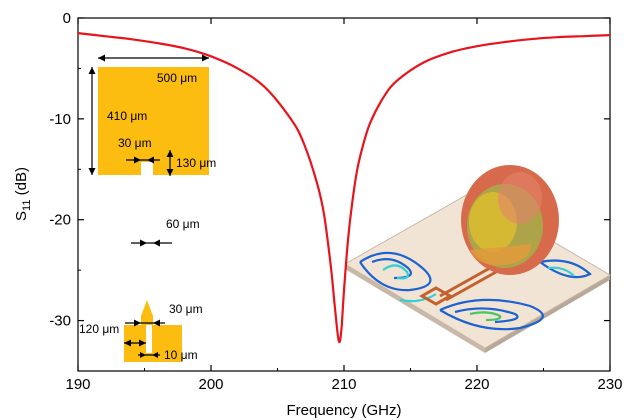 The image size is (629, 420). What do you see at coordinates (135, 143) in the screenshot?
I see `dim-label-30-top: 30 μm` at bounding box center [135, 143].